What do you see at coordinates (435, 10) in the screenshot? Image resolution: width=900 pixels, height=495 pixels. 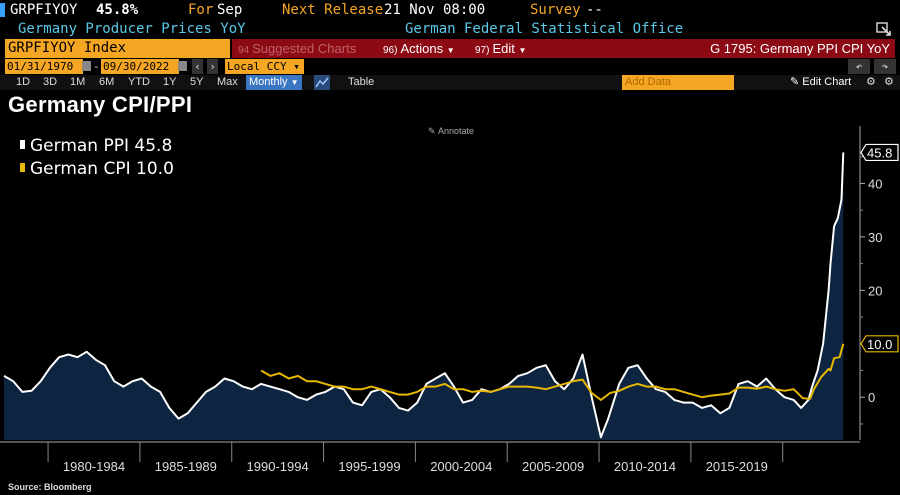 I see `next-release-value: 21 Nov 08:00` at bounding box center [435, 10].